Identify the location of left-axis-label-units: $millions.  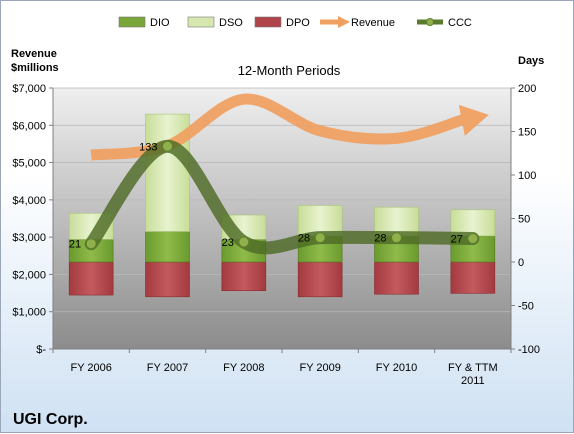
(35, 68).